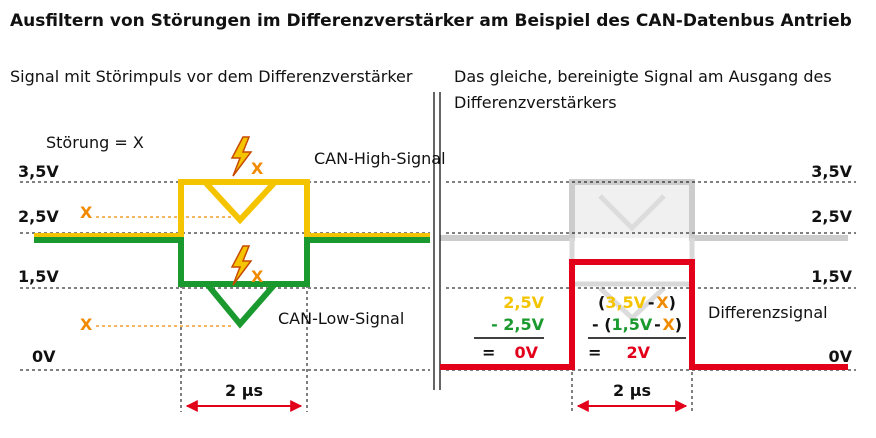 The height and width of the screenshot is (438, 876). What do you see at coordinates (257, 168) in the screenshot?
I see `x-marker-high: X` at bounding box center [257, 168].